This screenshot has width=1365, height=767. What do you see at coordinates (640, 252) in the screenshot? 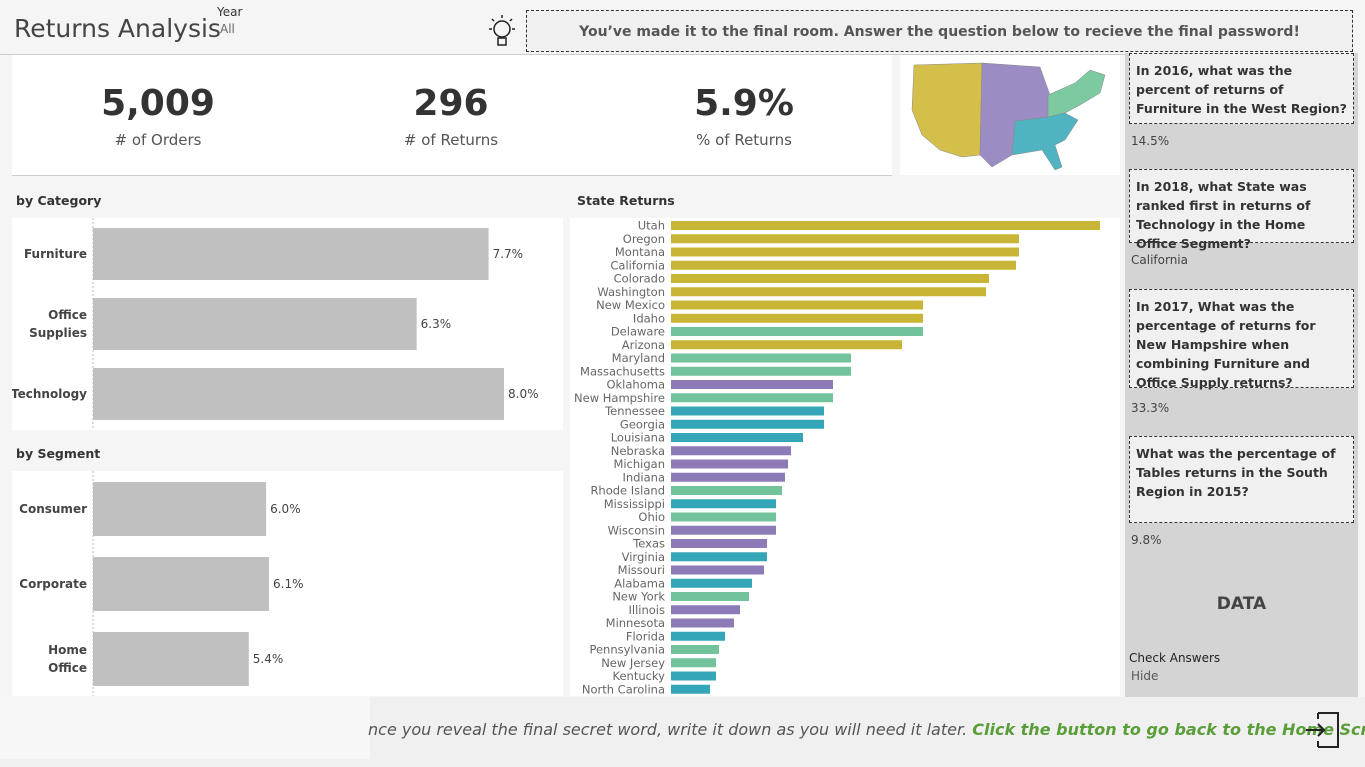
I see `category-label: Montana` at bounding box center [640, 252].